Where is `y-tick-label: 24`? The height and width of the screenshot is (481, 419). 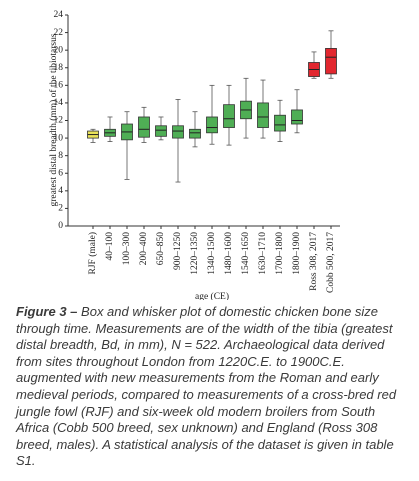
y-tick-label: 24 is located at coordinates (59, 15).